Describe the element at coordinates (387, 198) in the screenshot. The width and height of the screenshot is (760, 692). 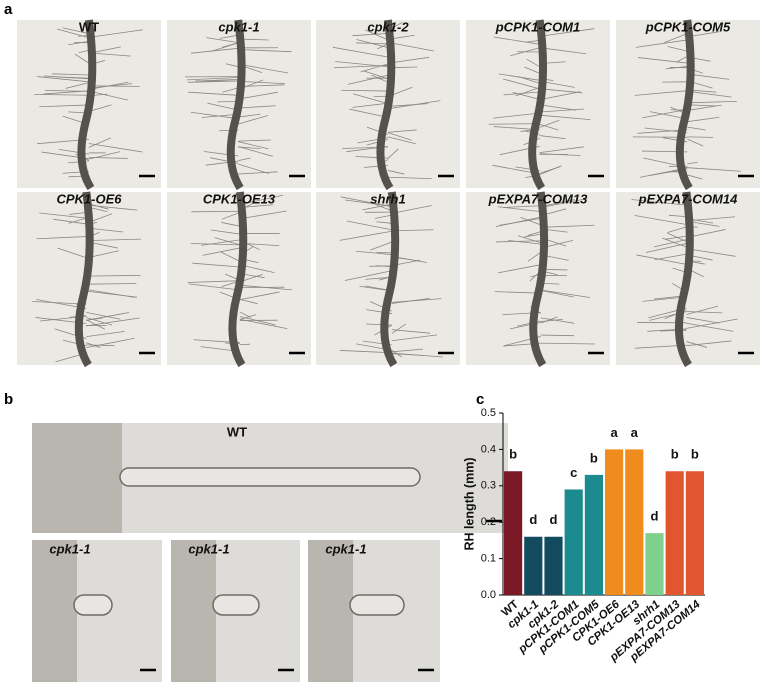
I see `genotype-label: shrh1` at that location.